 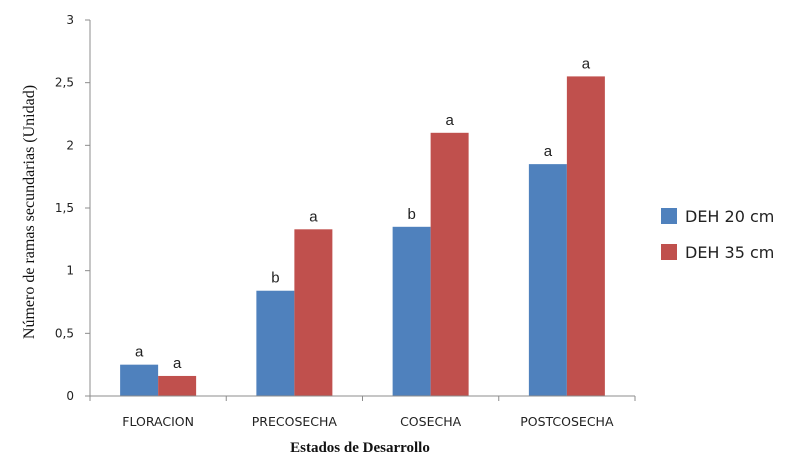 What do you see at coordinates (70, 20) in the screenshot?
I see `y-tick-label: 3` at bounding box center [70, 20].